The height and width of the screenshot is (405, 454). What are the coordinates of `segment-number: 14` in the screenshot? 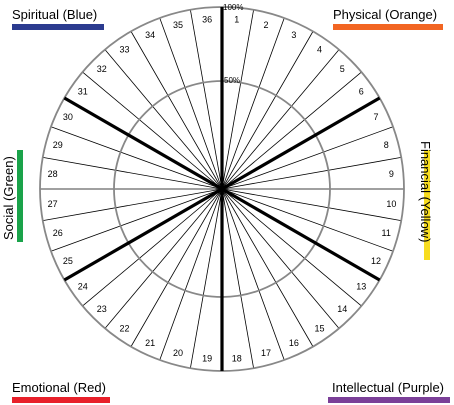 It's located at (342, 309).